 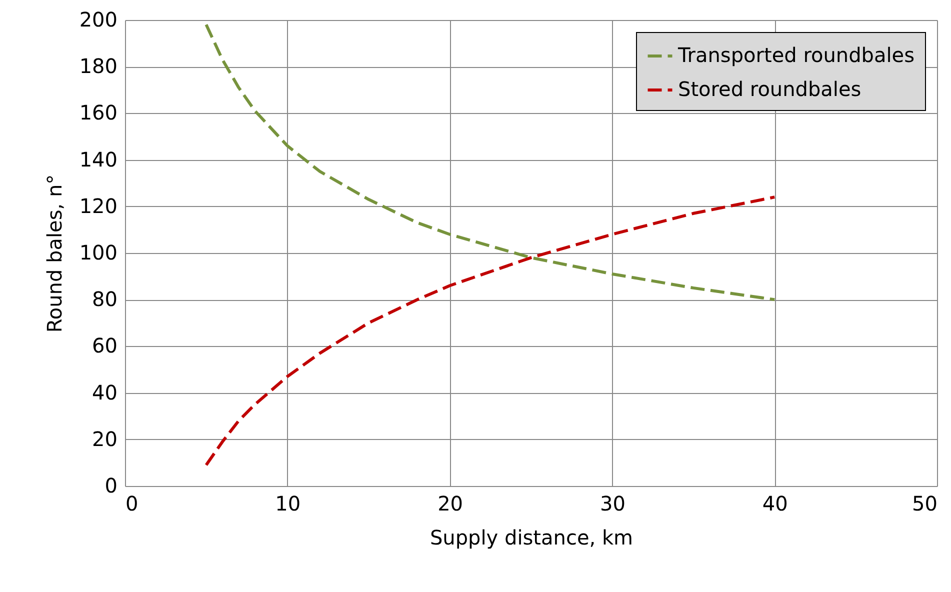 I want to click on x-tick-label: 50, so click(x=925, y=504).